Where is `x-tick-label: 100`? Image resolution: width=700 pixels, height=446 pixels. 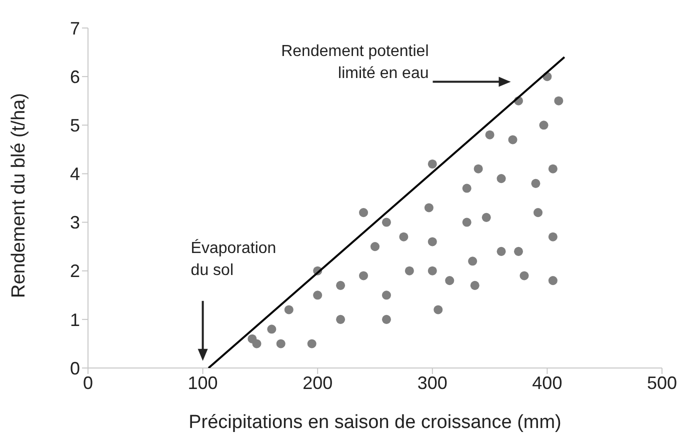
x-tick-label: 100 is located at coordinates (203, 382).